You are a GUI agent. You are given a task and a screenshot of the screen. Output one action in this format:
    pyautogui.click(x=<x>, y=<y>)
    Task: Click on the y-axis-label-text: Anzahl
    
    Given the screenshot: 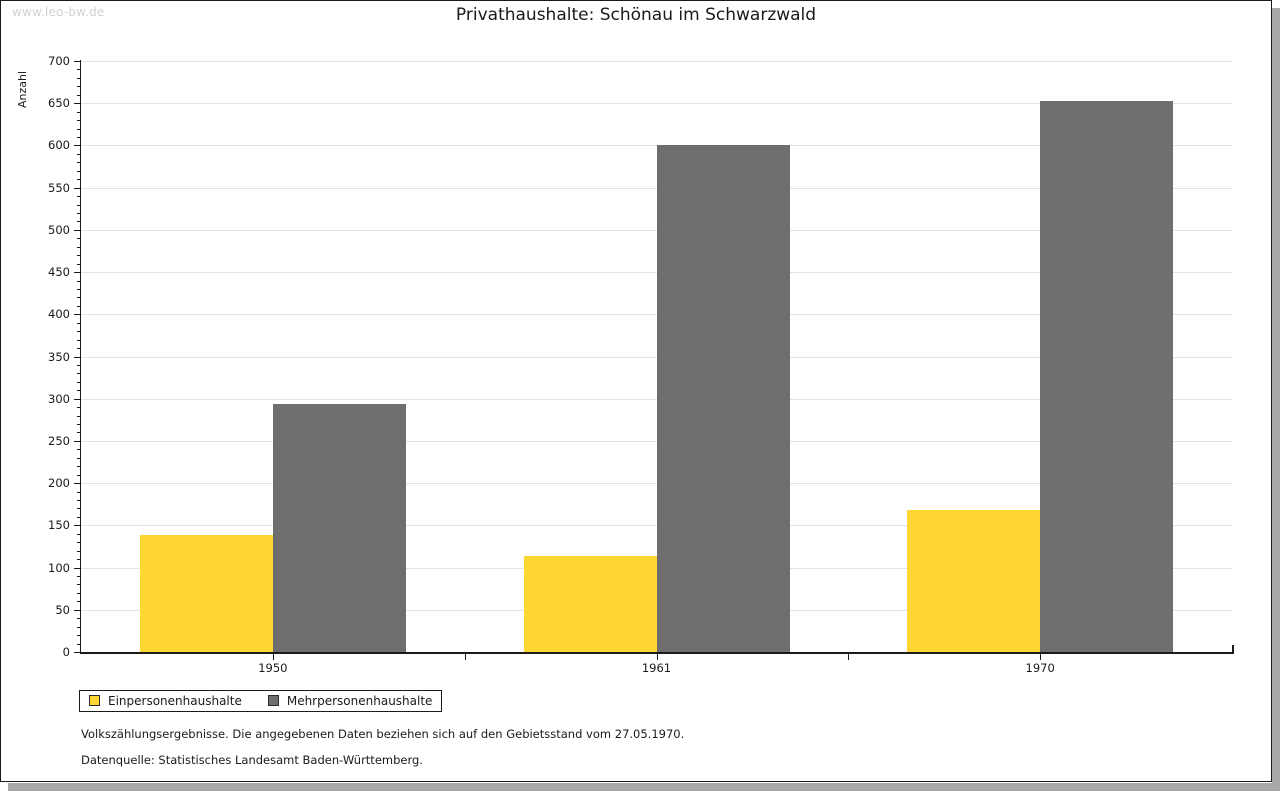 What is the action you would take?
    pyautogui.click(x=22, y=89)
    